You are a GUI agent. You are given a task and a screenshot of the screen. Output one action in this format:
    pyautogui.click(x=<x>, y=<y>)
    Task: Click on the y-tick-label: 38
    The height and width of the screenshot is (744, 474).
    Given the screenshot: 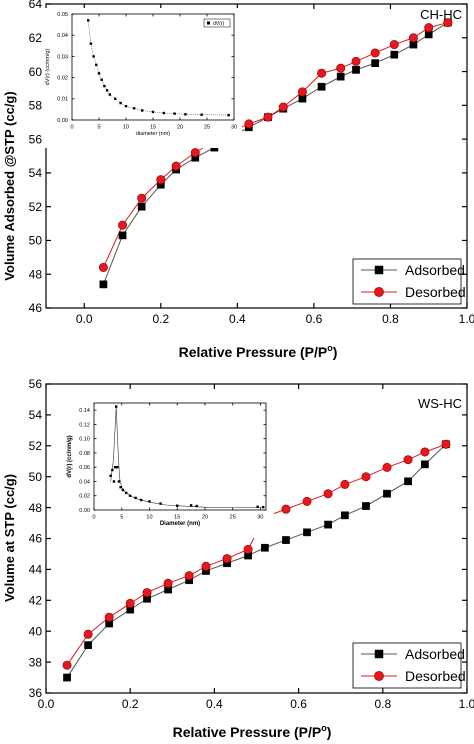 What is the action you would take?
    pyautogui.click(x=36, y=662)
    